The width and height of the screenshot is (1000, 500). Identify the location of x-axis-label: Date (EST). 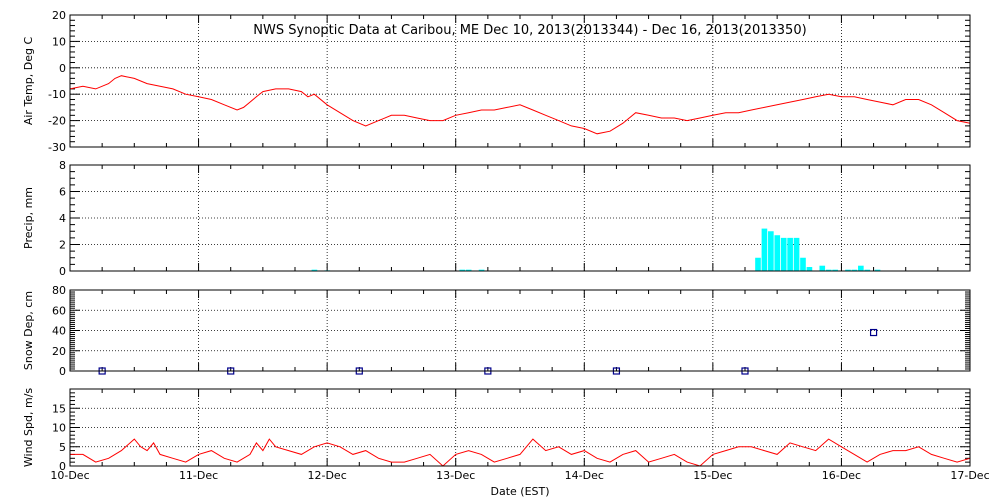
(519, 491).